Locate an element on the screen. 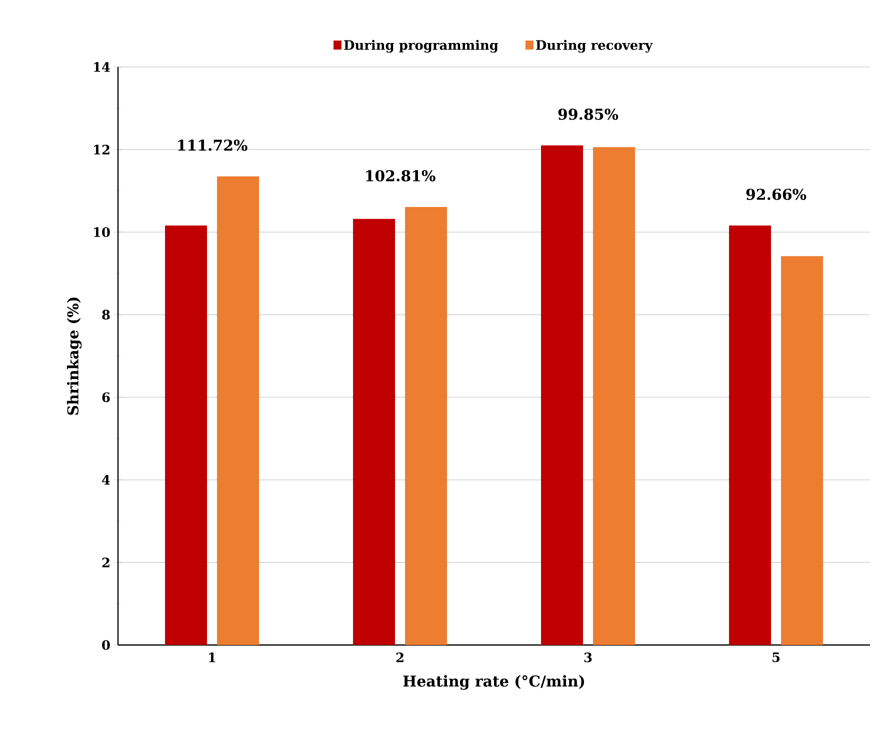 This screenshot has width=876, height=736. legend-label: During recovery is located at coordinates (594, 46).